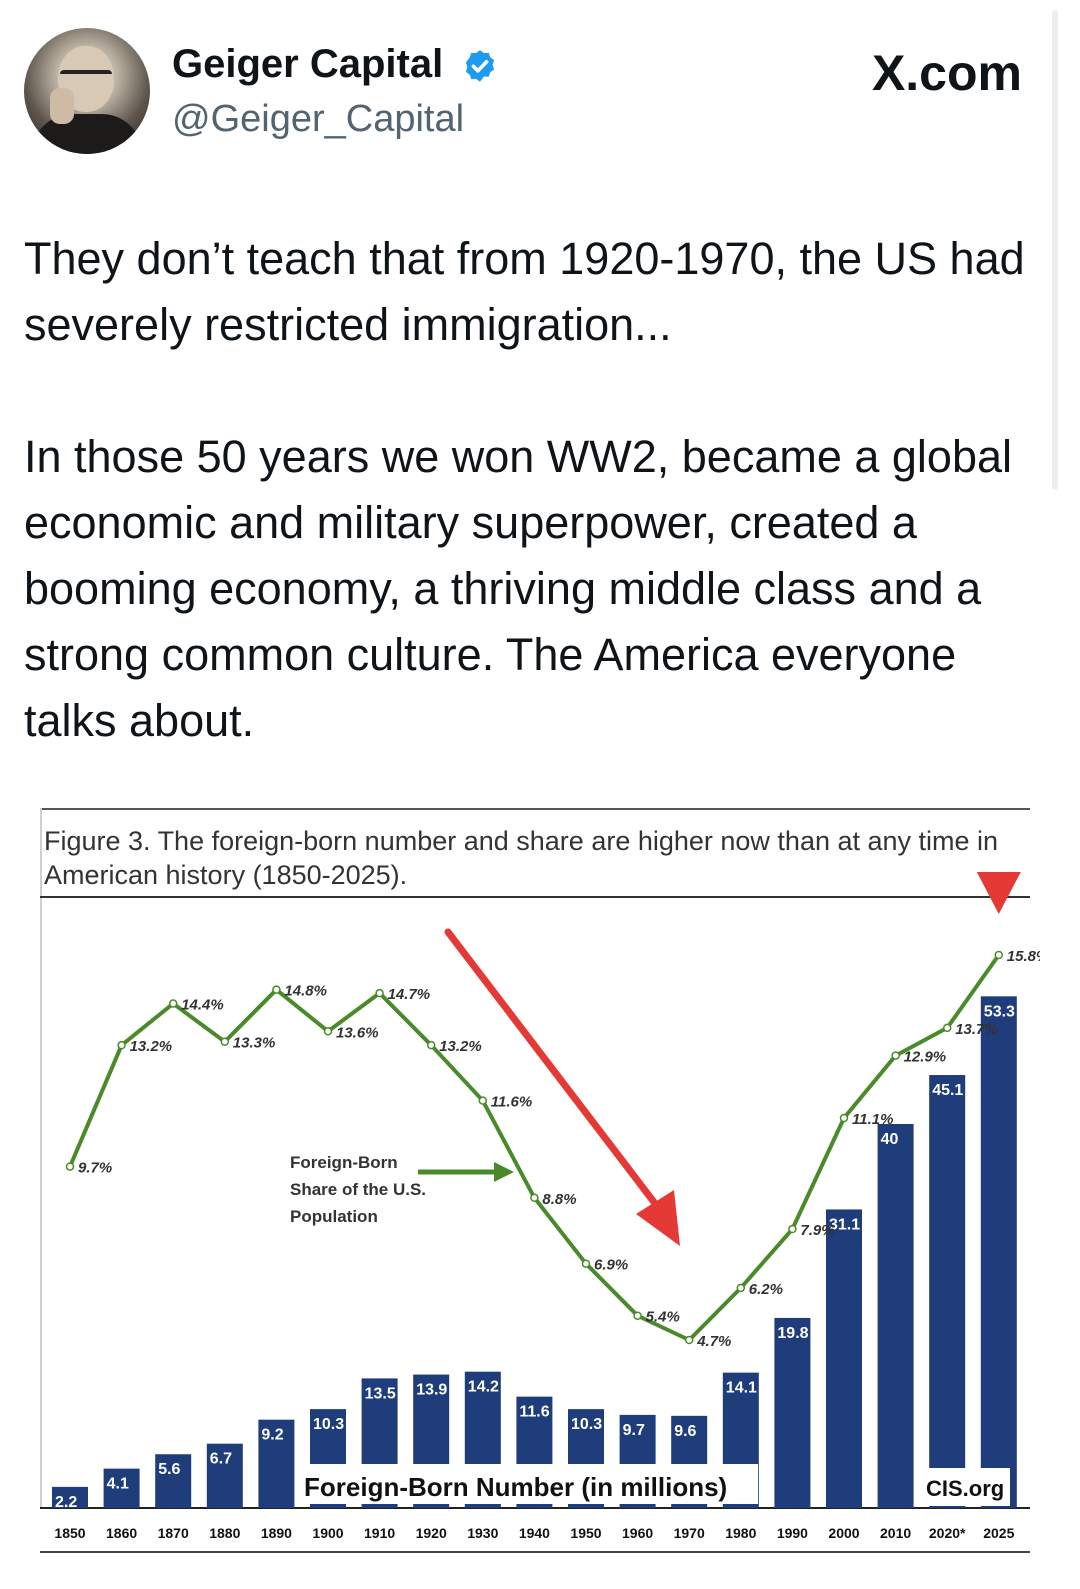  Describe the element at coordinates (713, 1341) in the screenshot. I see `share-value-label: 4.7%` at that location.